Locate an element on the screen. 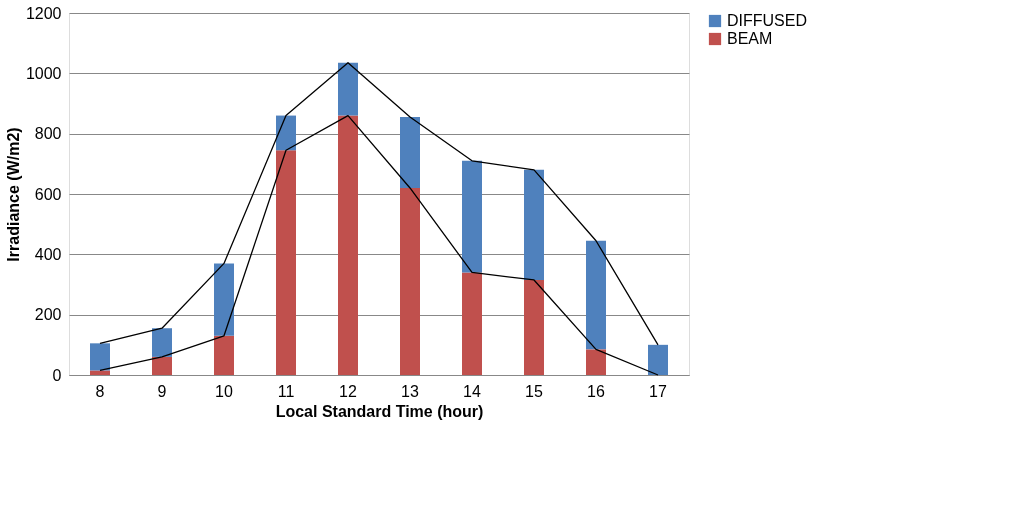 The width and height of the screenshot is (1032, 517). y-tick-label: 800 is located at coordinates (48, 134).